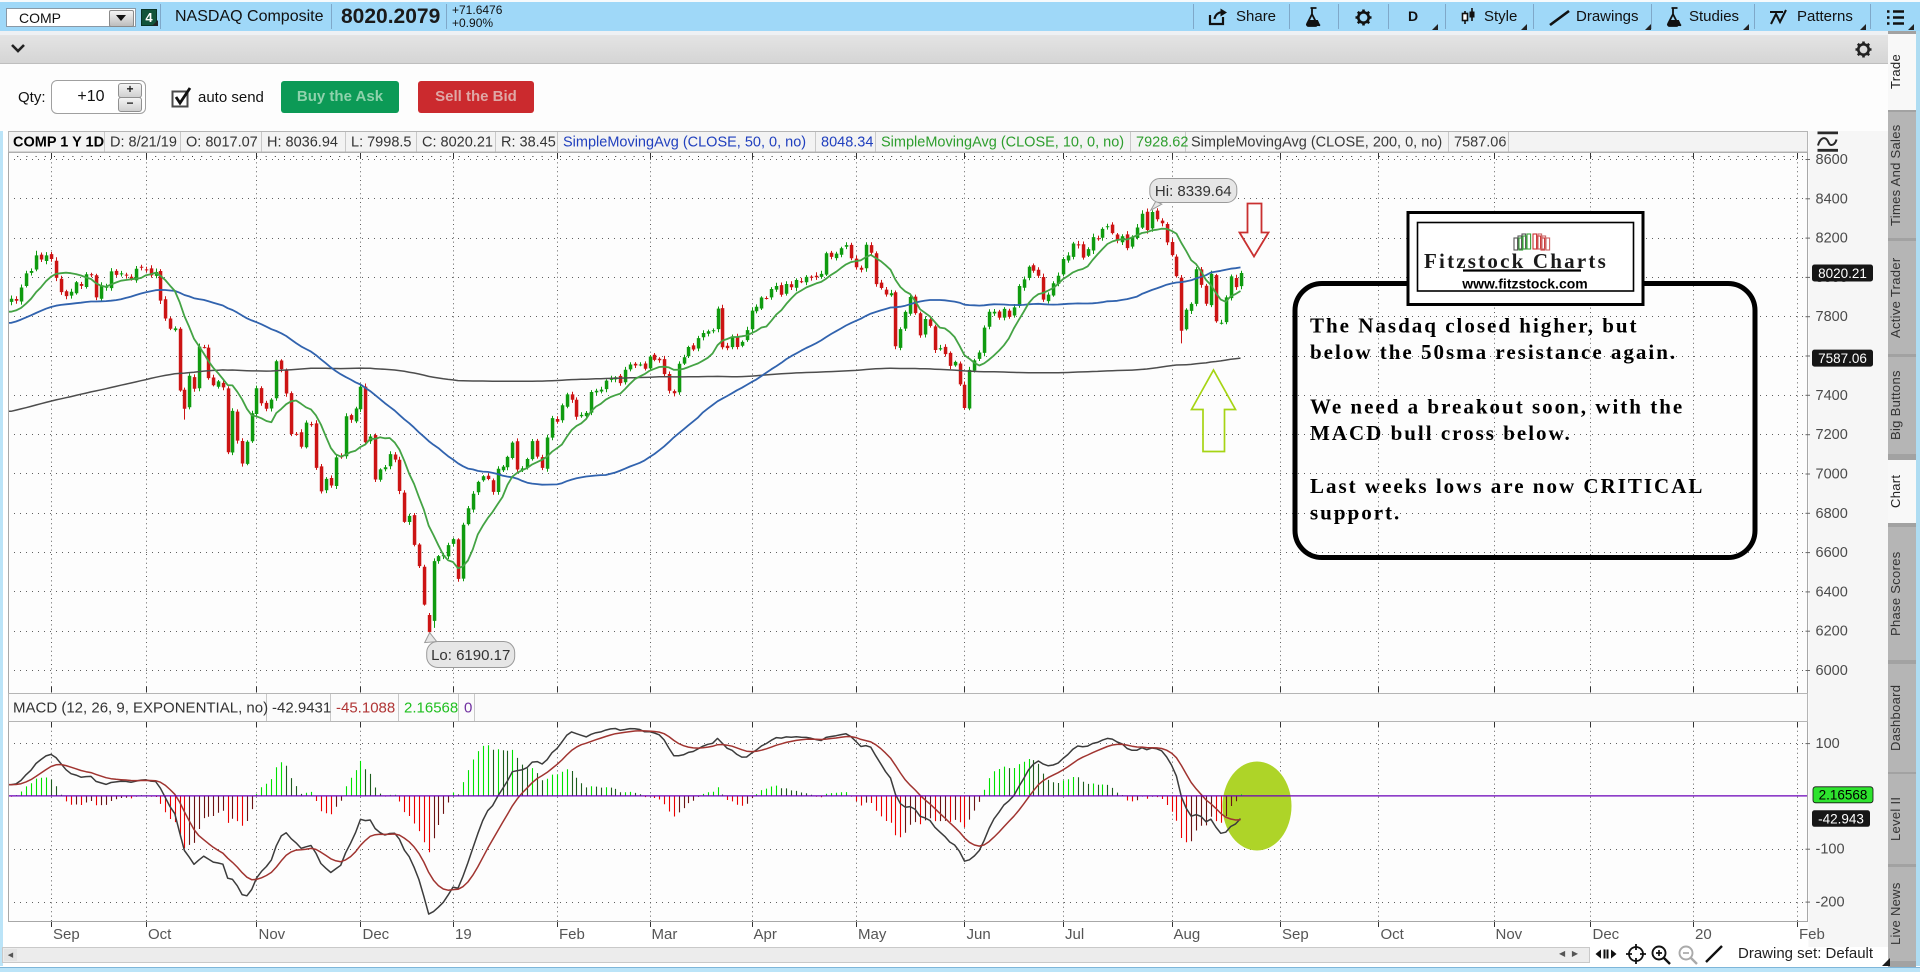 Image resolution: width=1920 pixels, height=972 pixels. Describe the element at coordinates (1493, 352) in the screenshot. I see `svg-text:below the 50sma resistance aga: below the 50sma resistance again.` at that location.